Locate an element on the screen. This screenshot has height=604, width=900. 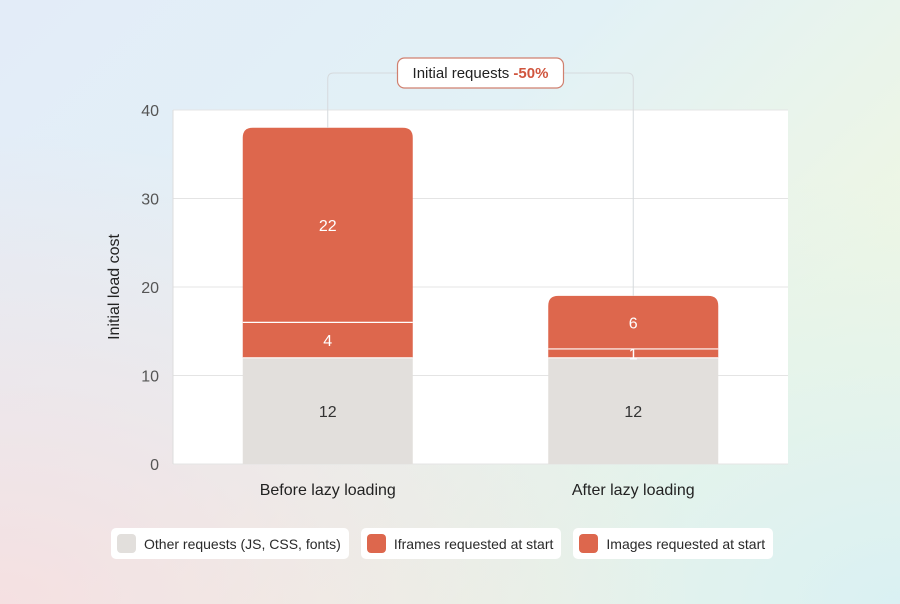
legend-item-iframes: Iframes requested at start is located at coordinates (461, 543).